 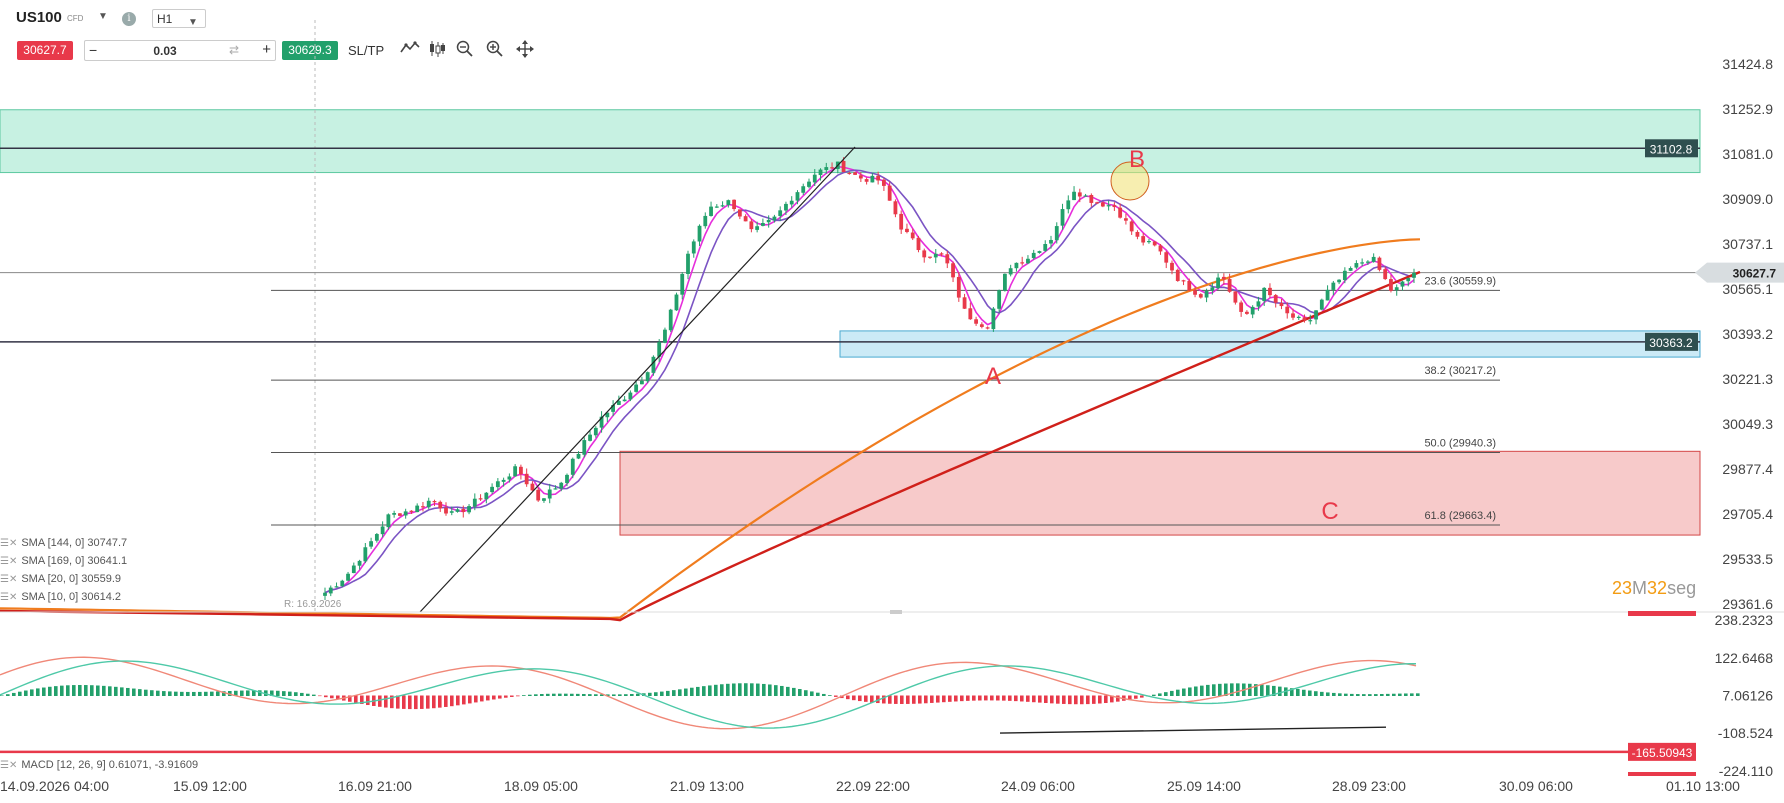 What do you see at coordinates (103, 16) in the screenshot?
I see `chevron-down-icon: ▼` at bounding box center [103, 16].